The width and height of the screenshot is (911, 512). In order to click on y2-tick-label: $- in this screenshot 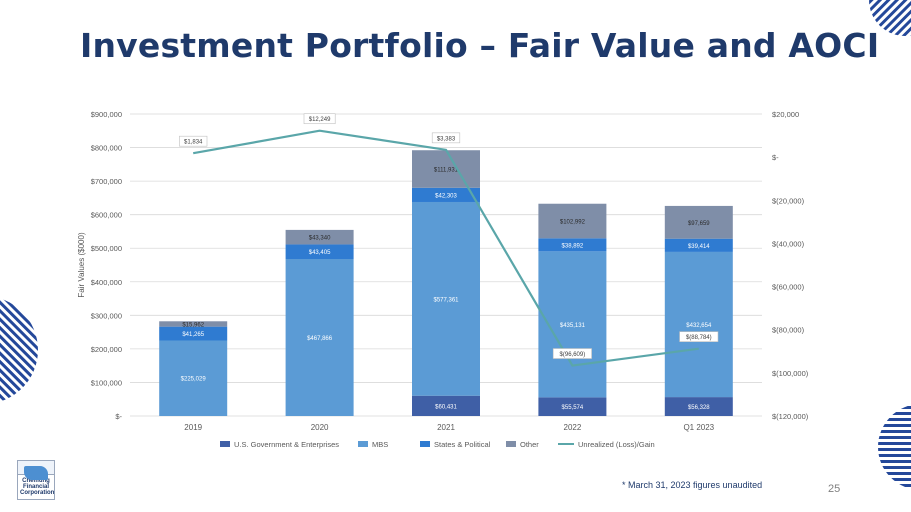, I will do `click(775, 157)`.